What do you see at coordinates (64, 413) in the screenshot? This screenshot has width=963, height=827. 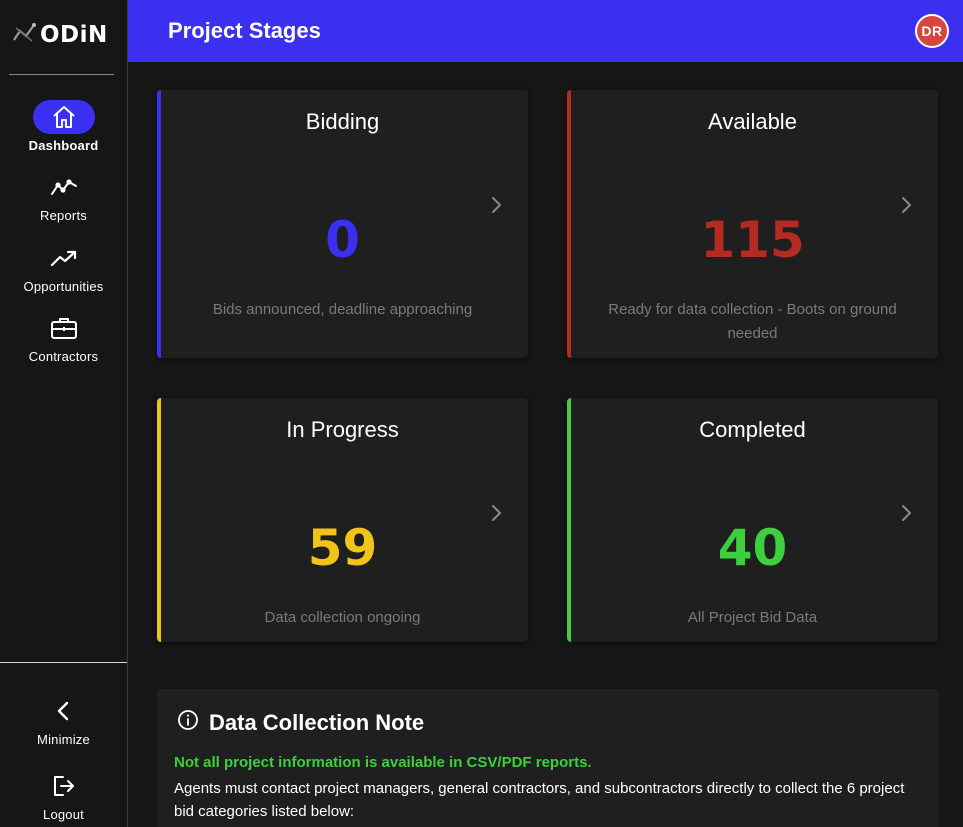 I see `sidebar: ODiN Dashboard Reports` at bounding box center [64, 413].